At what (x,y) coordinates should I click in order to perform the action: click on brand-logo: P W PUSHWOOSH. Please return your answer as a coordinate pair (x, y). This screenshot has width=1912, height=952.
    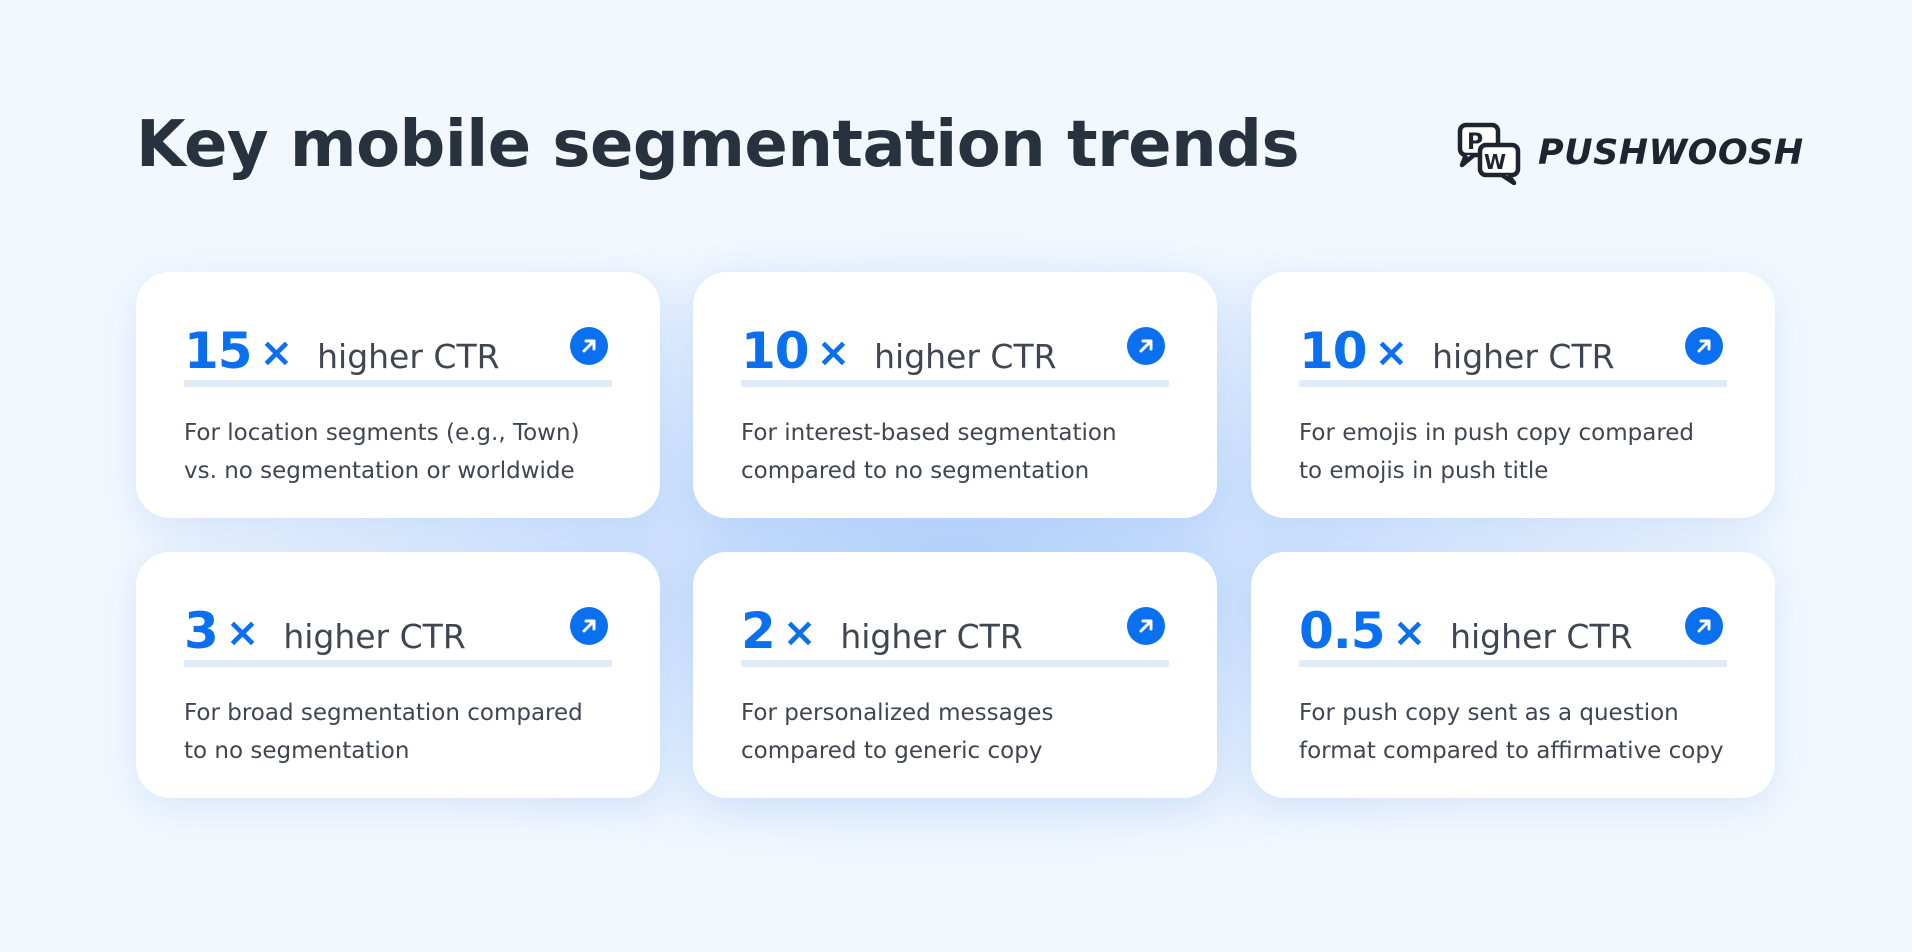
    Looking at the image, I should click on (1630, 153).